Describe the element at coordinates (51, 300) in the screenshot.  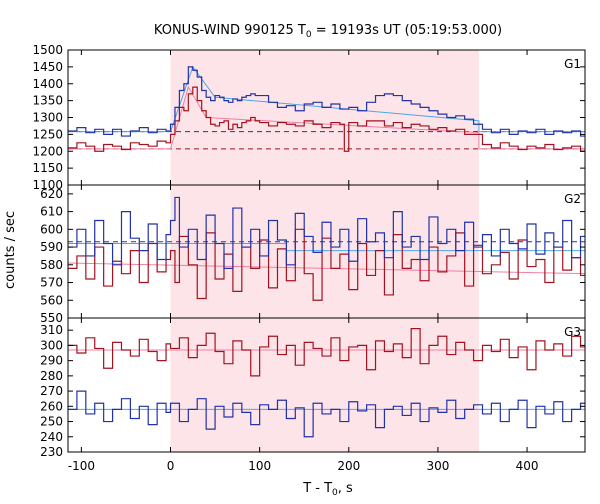
I see `y-tick-label: 560` at that location.